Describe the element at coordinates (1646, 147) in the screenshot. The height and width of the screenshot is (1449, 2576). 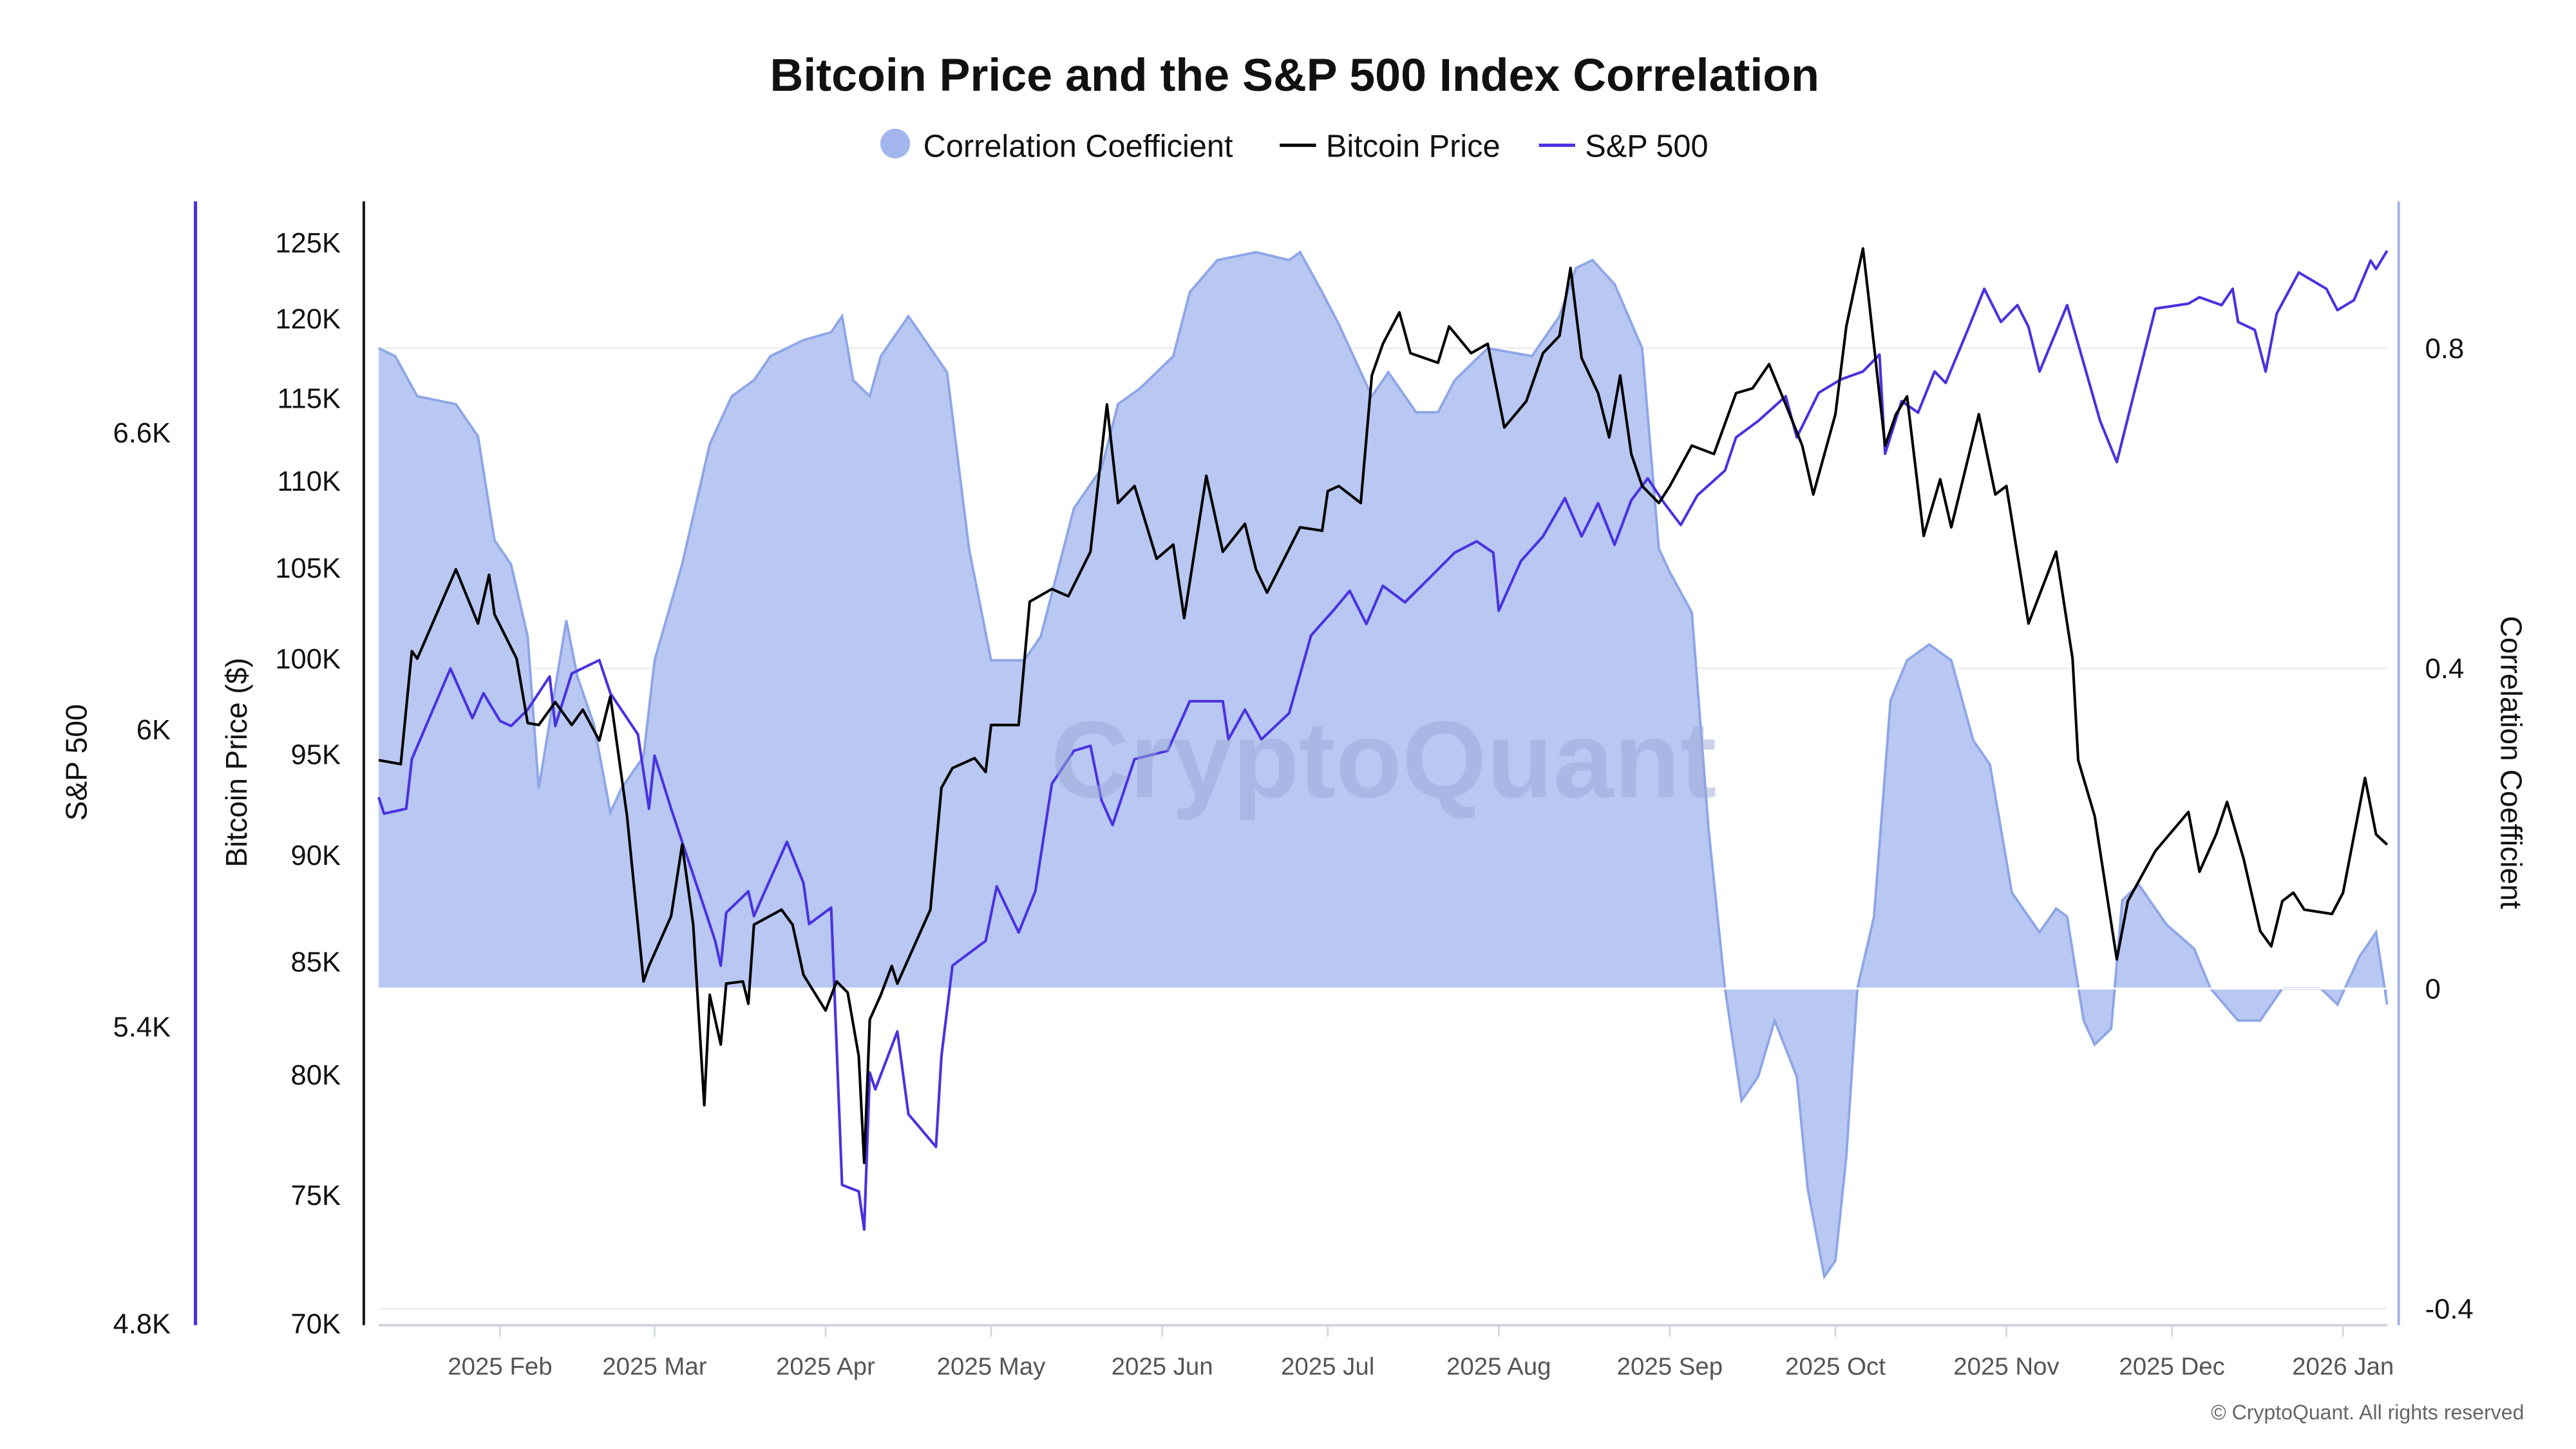
I see `legend-label-sp500: S&P 500` at that location.